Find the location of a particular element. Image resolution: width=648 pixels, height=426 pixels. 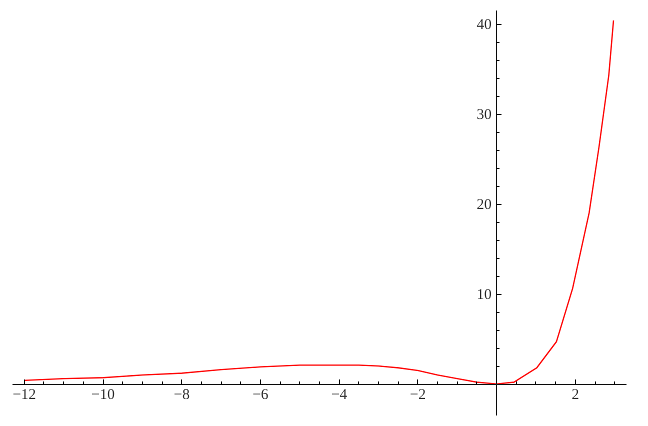

y-tick-label: 10 is located at coordinates (484, 295).